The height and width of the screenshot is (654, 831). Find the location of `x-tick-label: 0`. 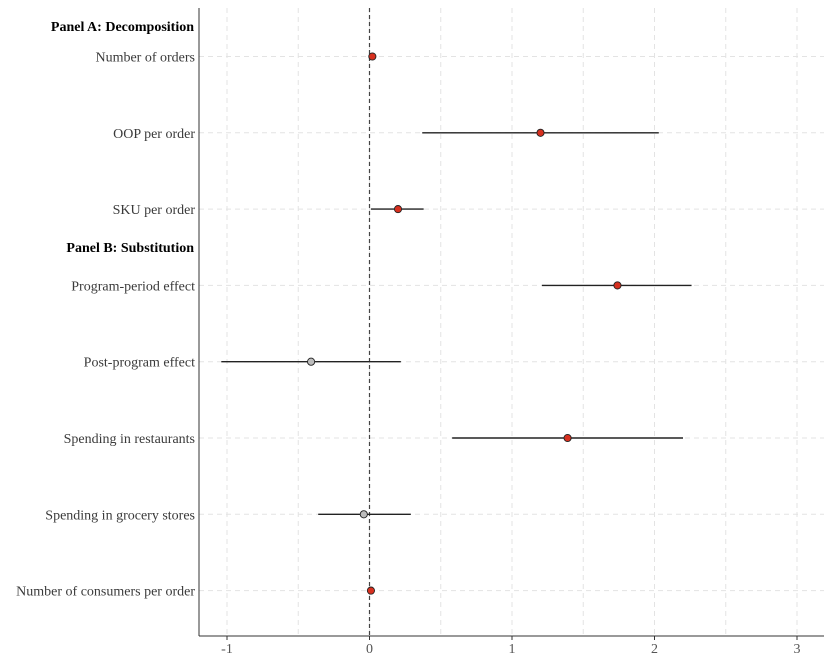

x-tick-label: 0 is located at coordinates (369, 648).